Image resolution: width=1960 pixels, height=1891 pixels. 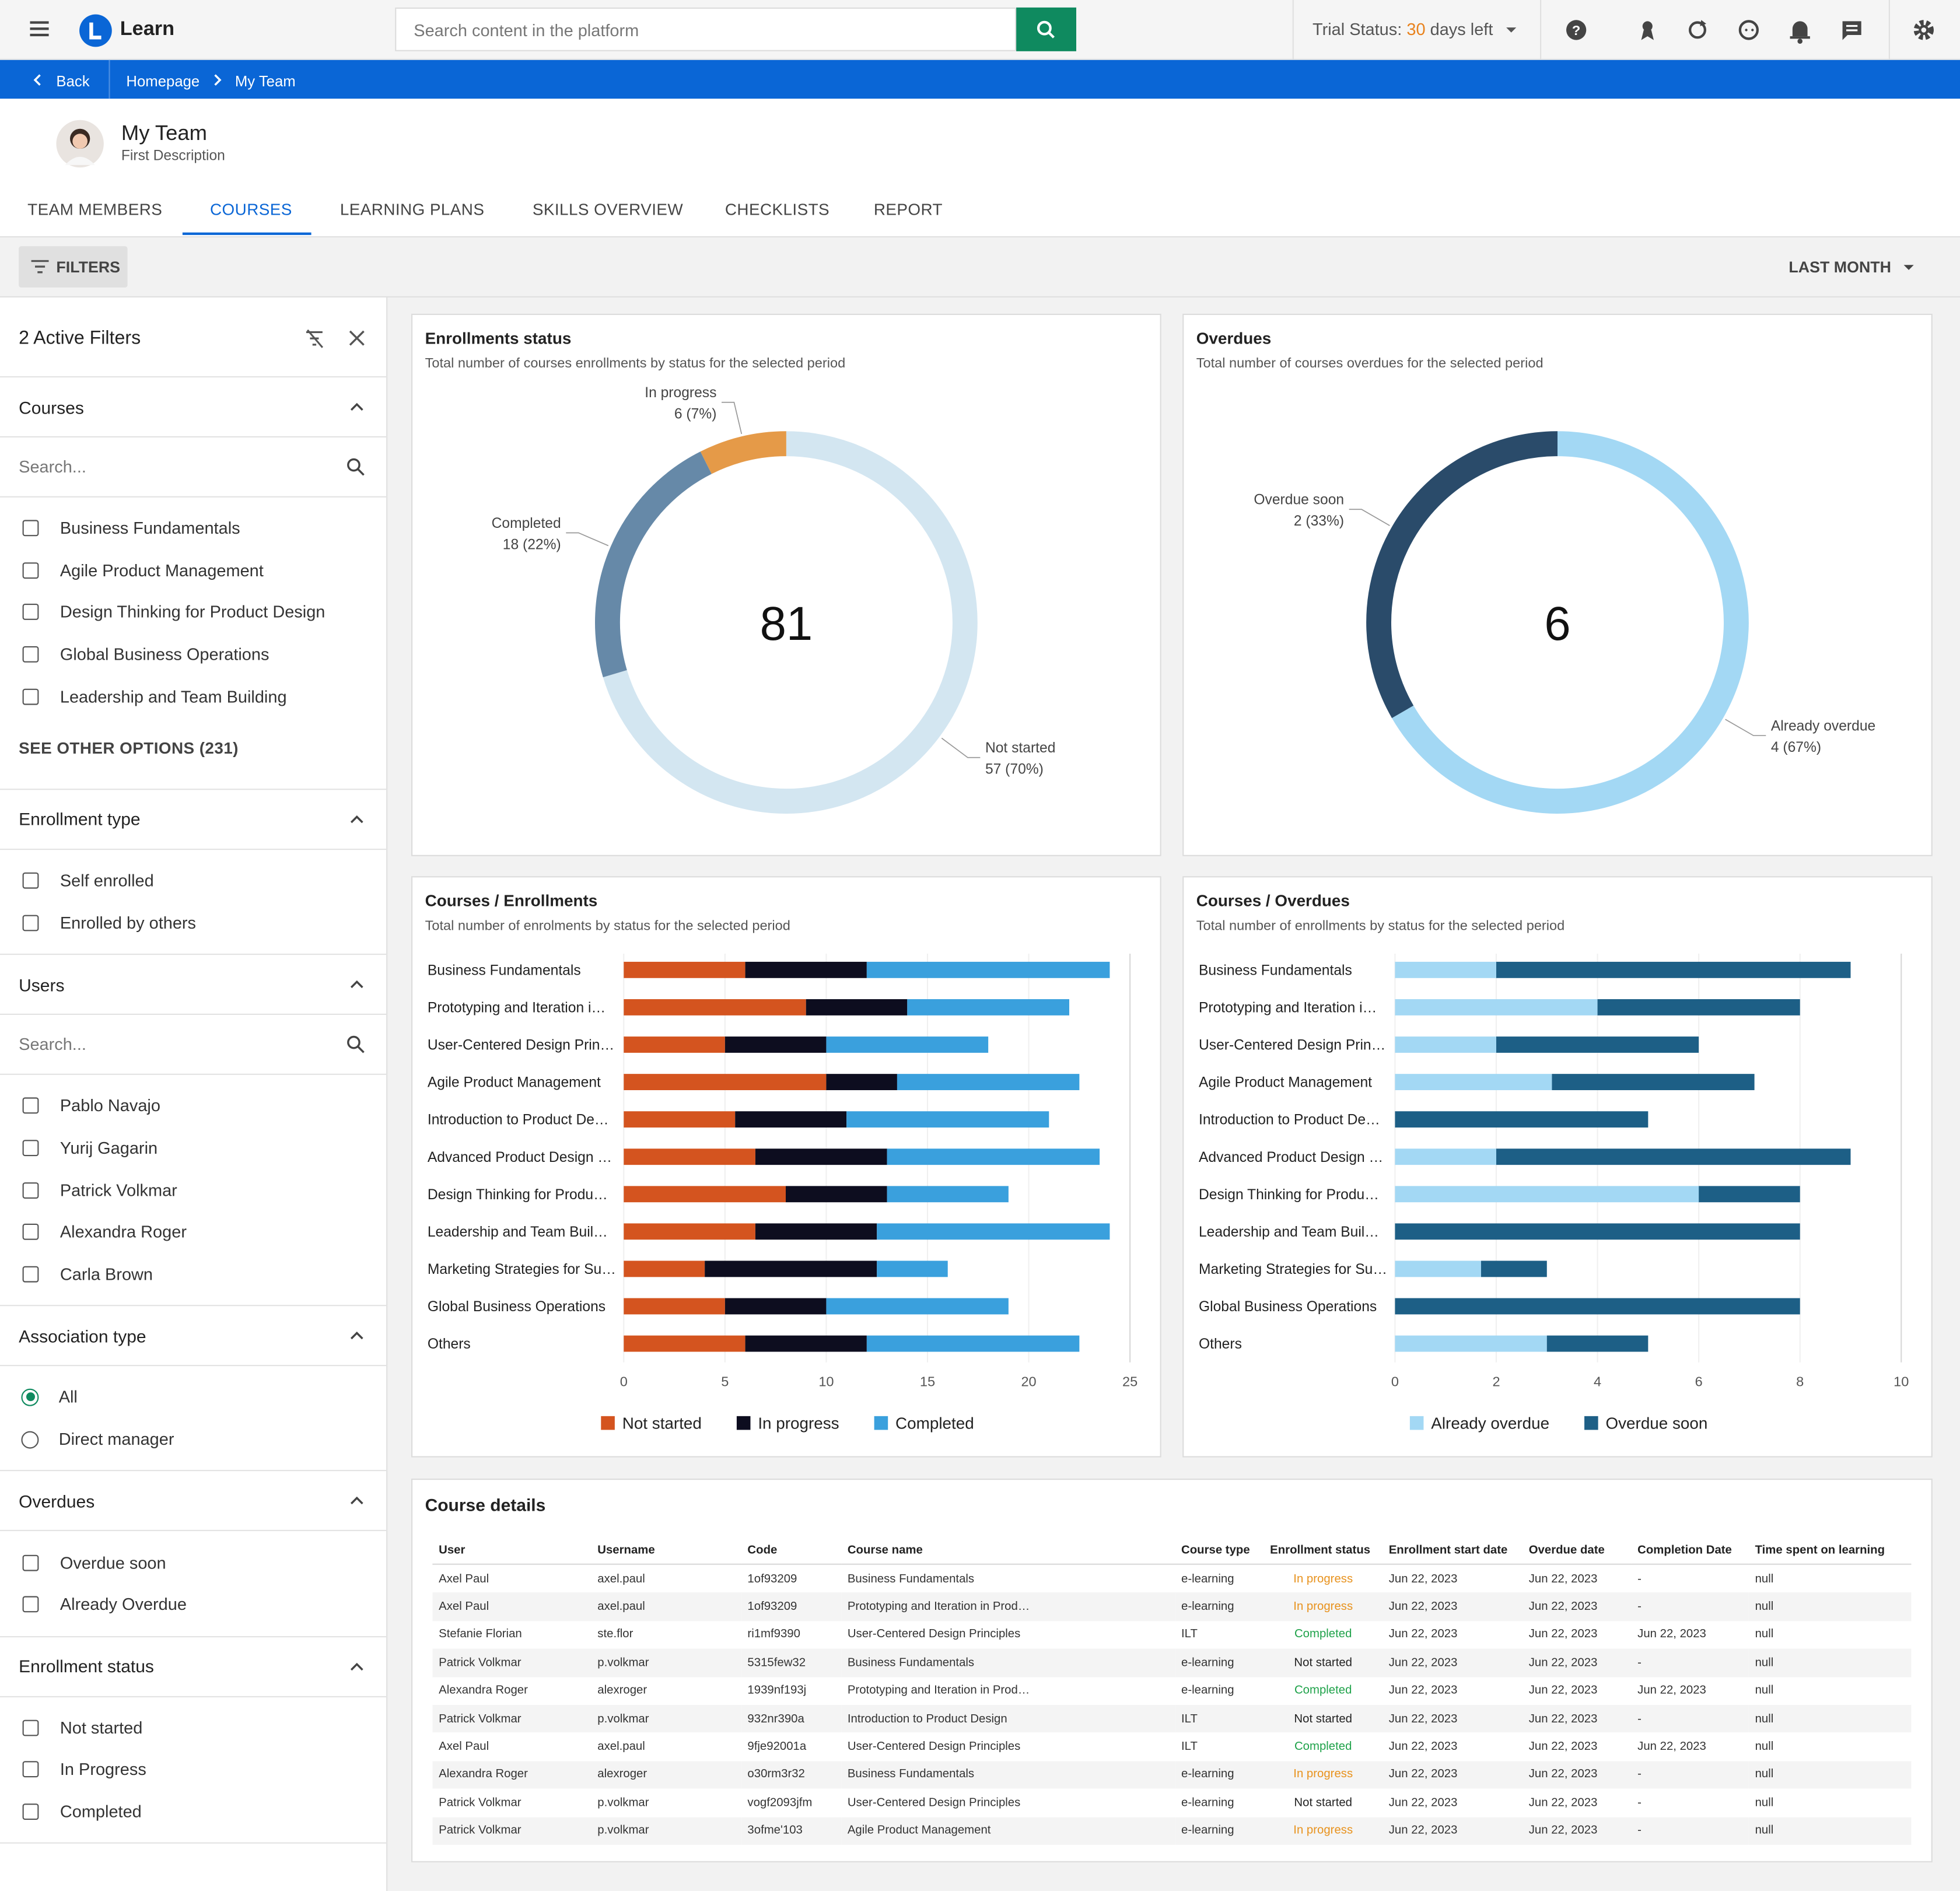 What do you see at coordinates (357, 338) in the screenshot?
I see `close-icon` at bounding box center [357, 338].